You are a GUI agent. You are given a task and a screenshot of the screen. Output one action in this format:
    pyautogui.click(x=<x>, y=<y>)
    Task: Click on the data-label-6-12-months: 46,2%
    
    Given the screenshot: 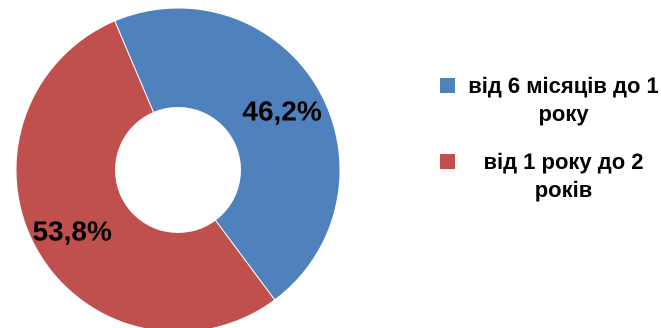 What is the action you would take?
    pyautogui.click(x=281, y=110)
    